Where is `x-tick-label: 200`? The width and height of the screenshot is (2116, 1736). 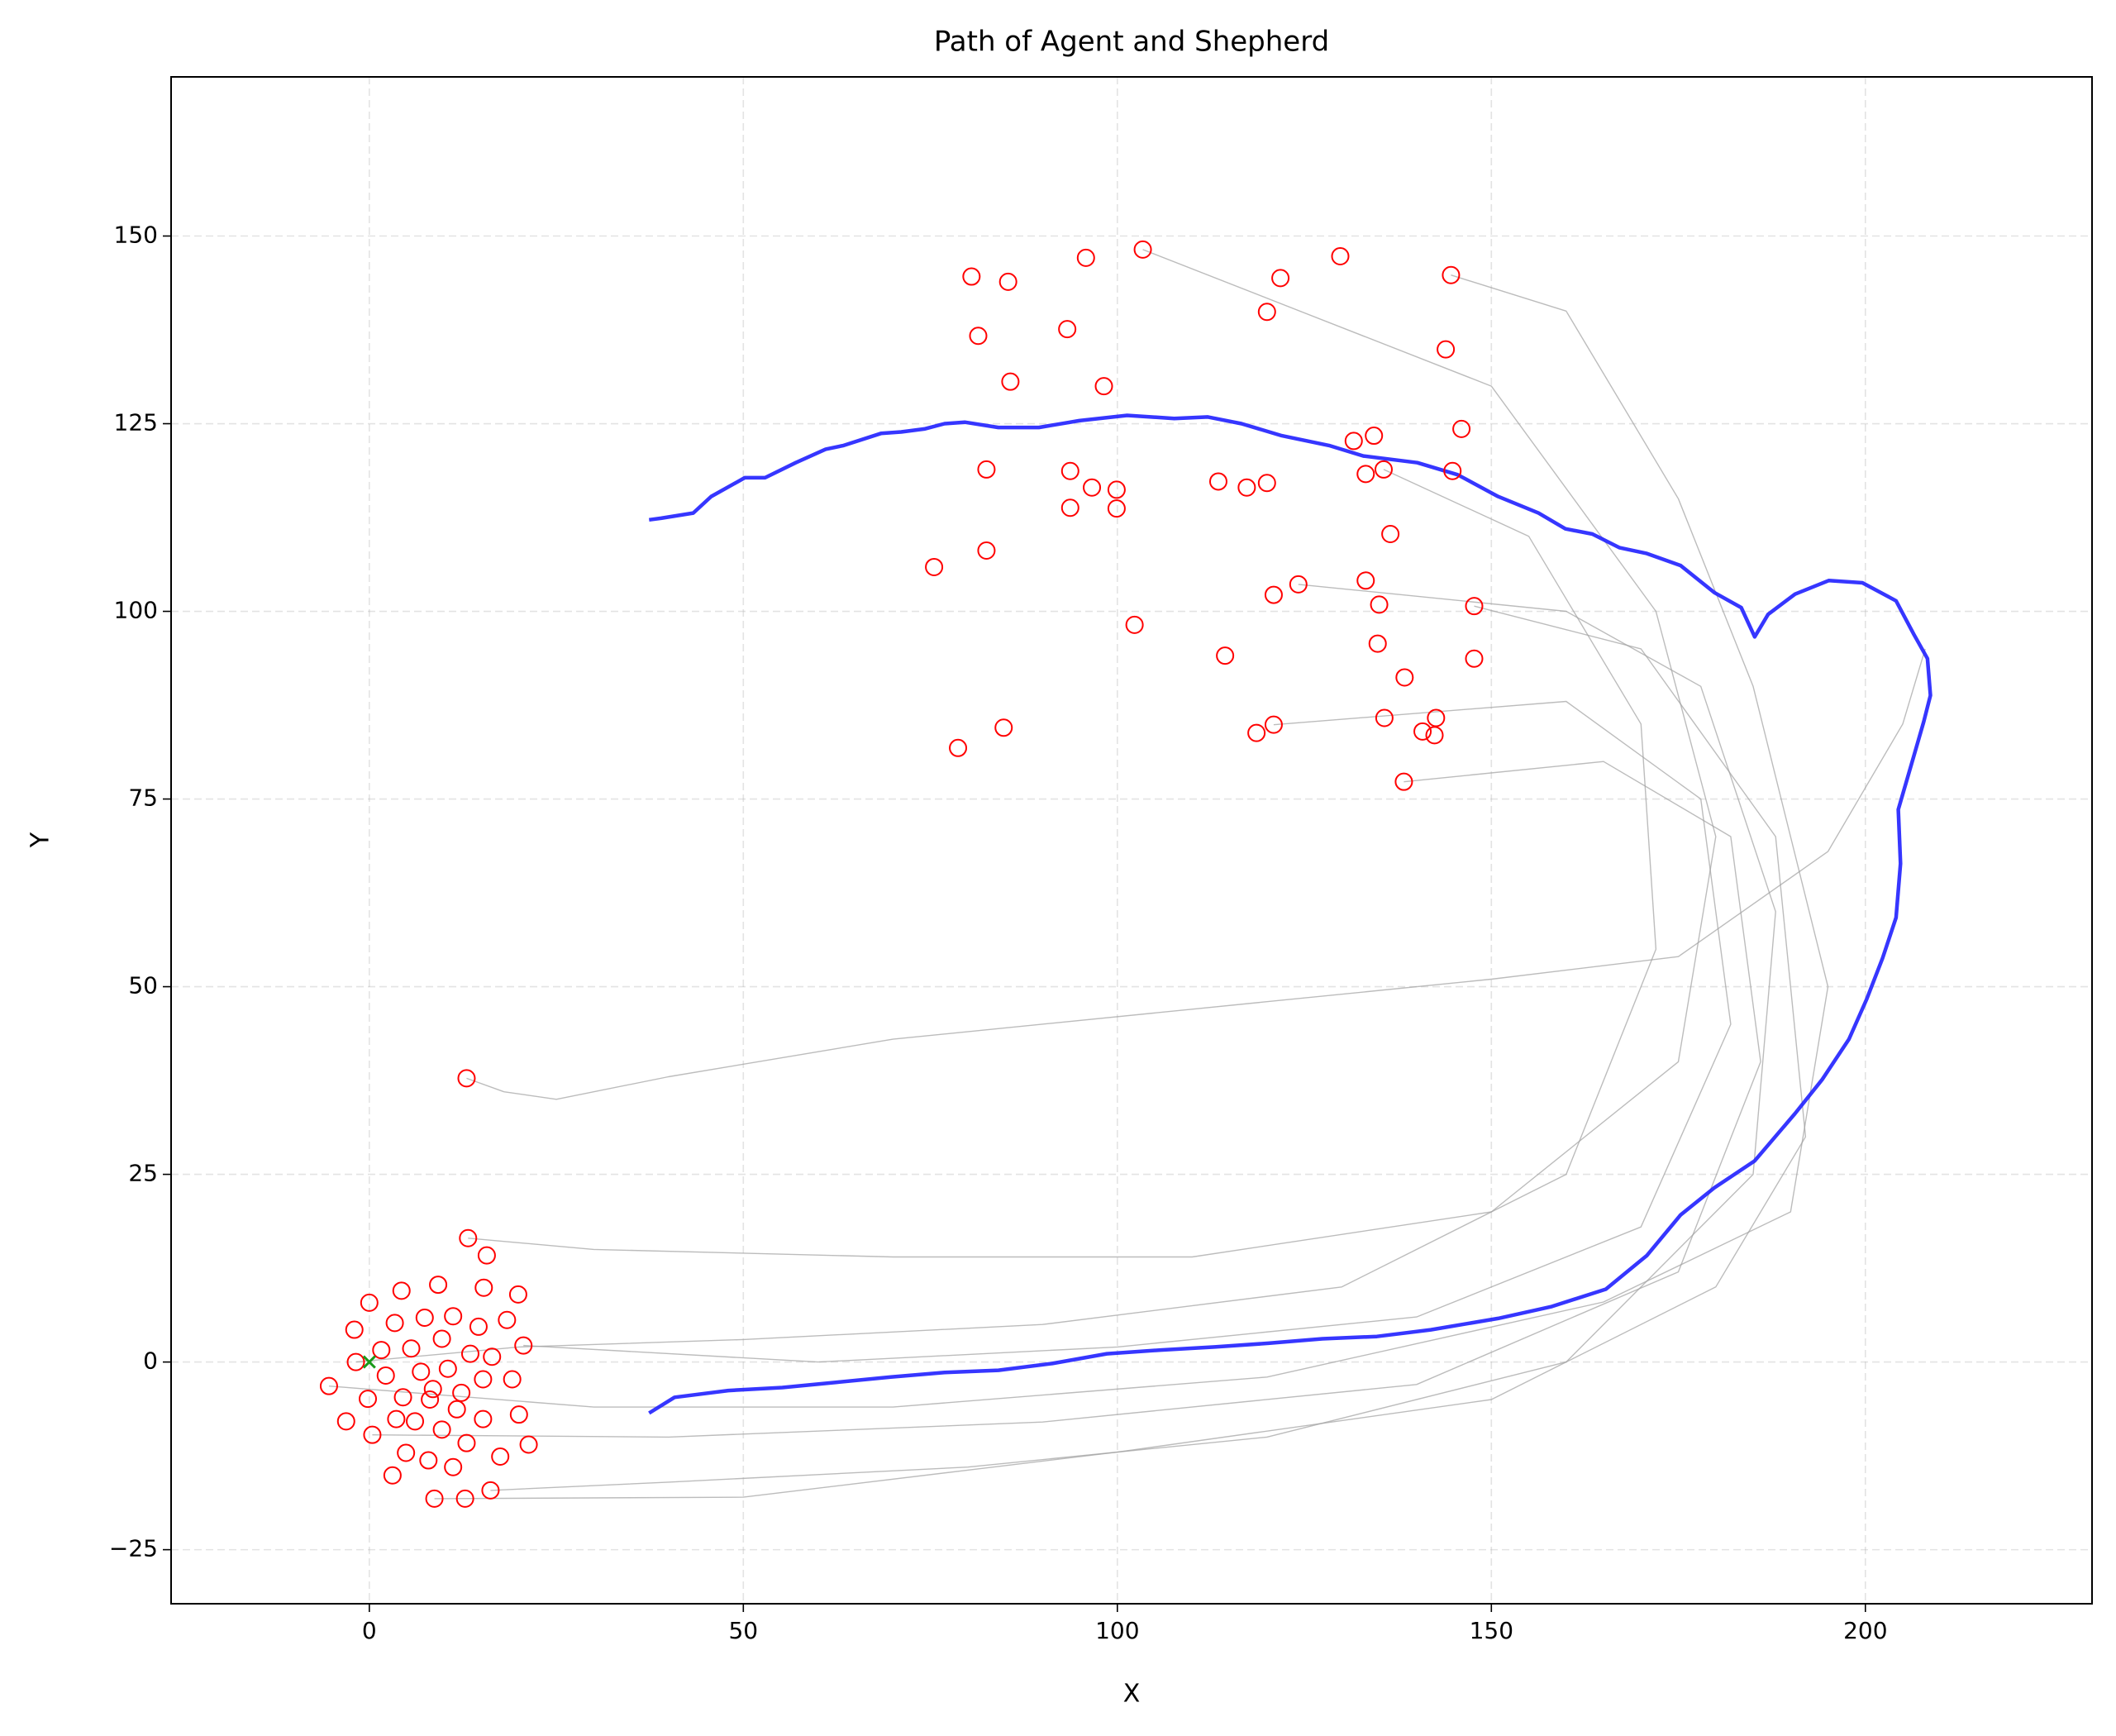
x-tick-label: 200 is located at coordinates (1865, 1630).